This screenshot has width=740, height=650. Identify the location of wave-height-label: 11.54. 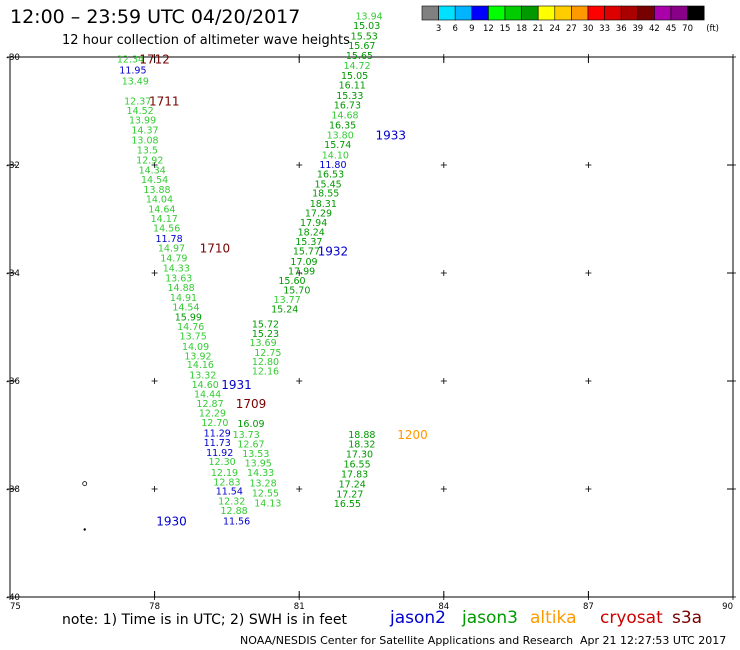
(229, 492).